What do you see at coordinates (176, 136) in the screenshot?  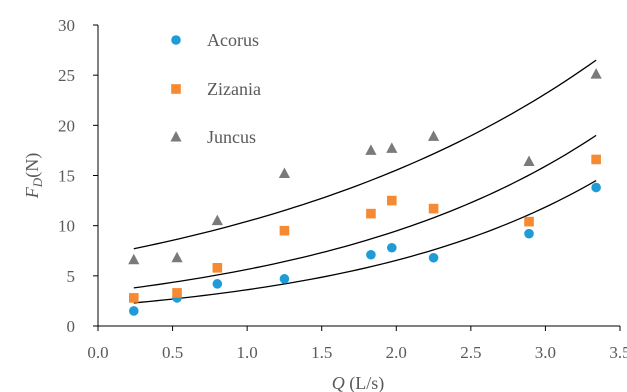 I see `legend-marker-juncus` at bounding box center [176, 136].